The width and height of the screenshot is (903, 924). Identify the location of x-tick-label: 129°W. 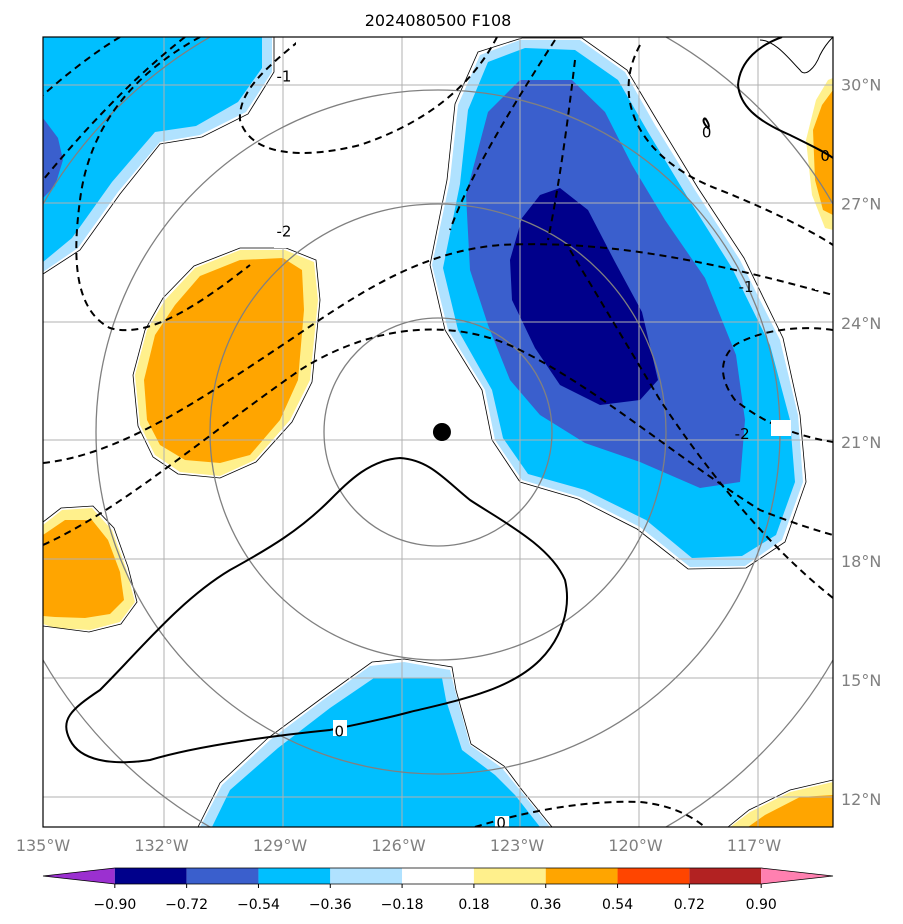
(280, 845).